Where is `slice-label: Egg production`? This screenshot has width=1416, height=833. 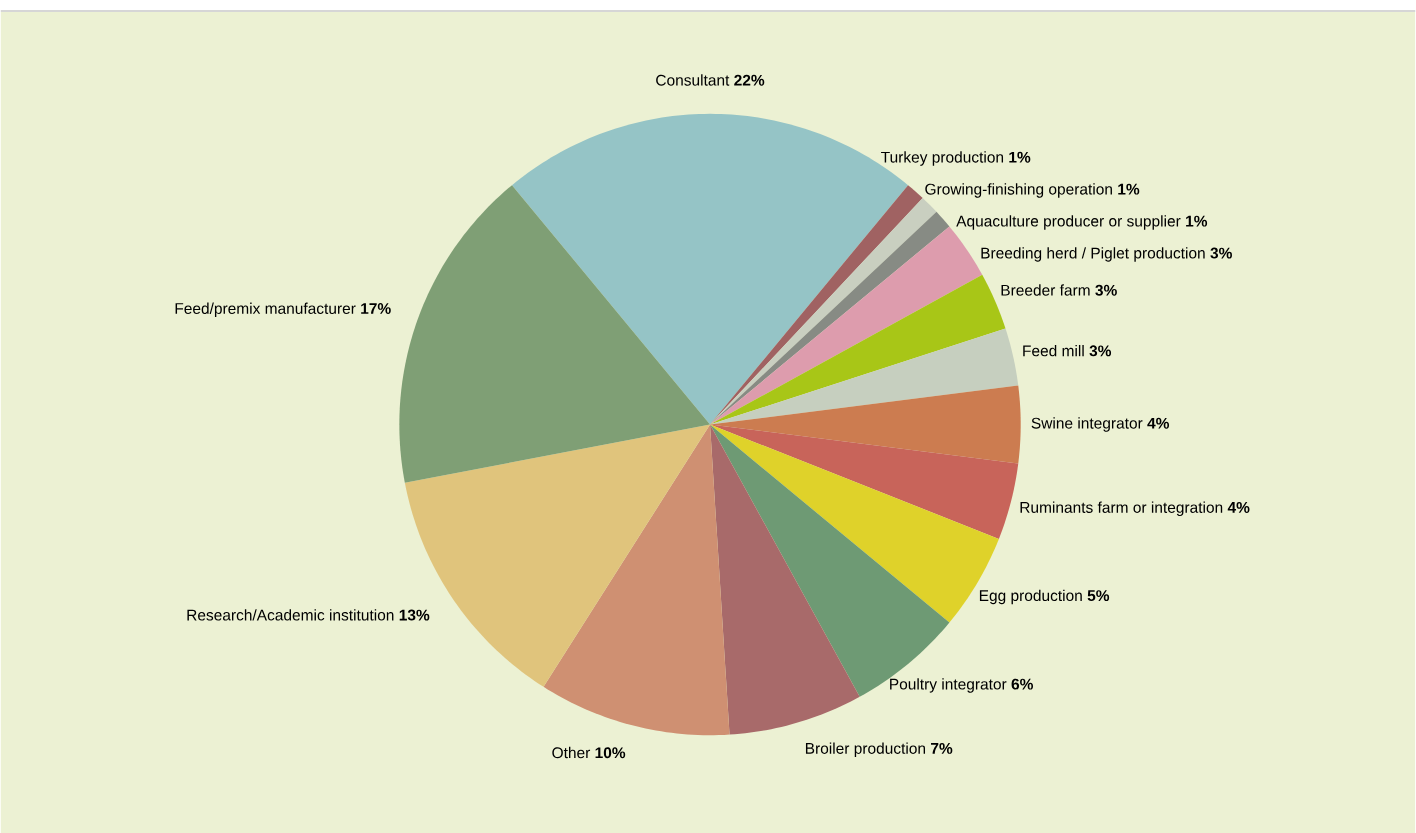
slice-label: Egg production is located at coordinates (1030, 597).